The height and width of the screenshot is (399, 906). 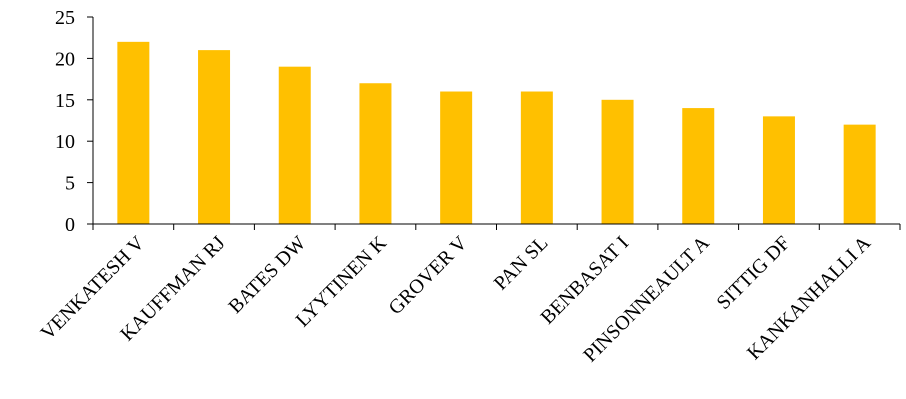 What do you see at coordinates (65, 142) in the screenshot?
I see `y-tick-label: 10` at bounding box center [65, 142].